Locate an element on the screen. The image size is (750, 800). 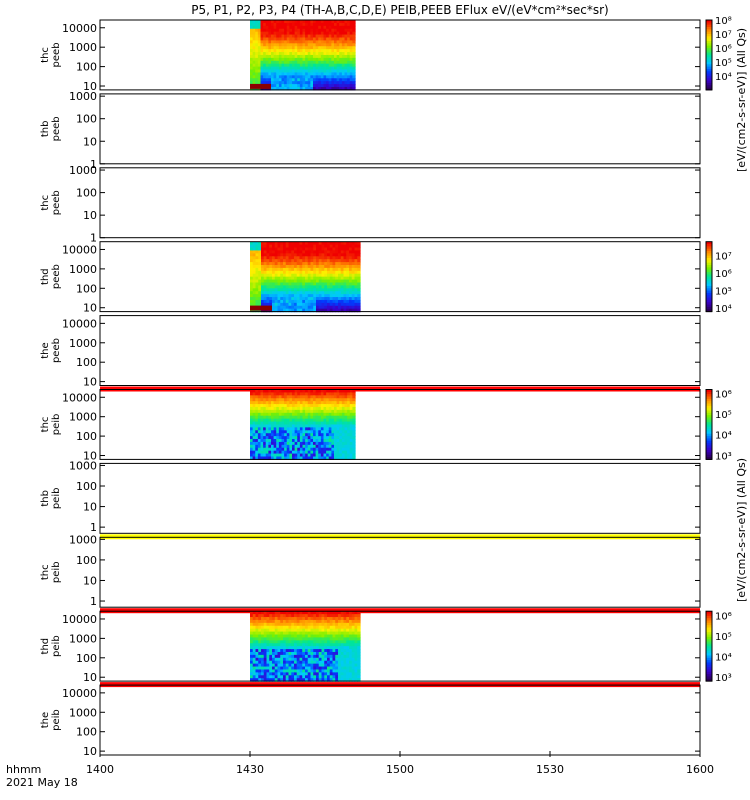
colorbar-segment is located at coordinates (709, 285).